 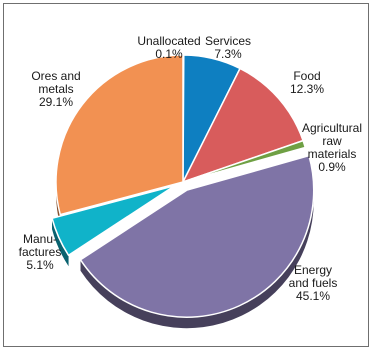 I want to click on slice-name-line: and fuels, so click(x=313, y=283).